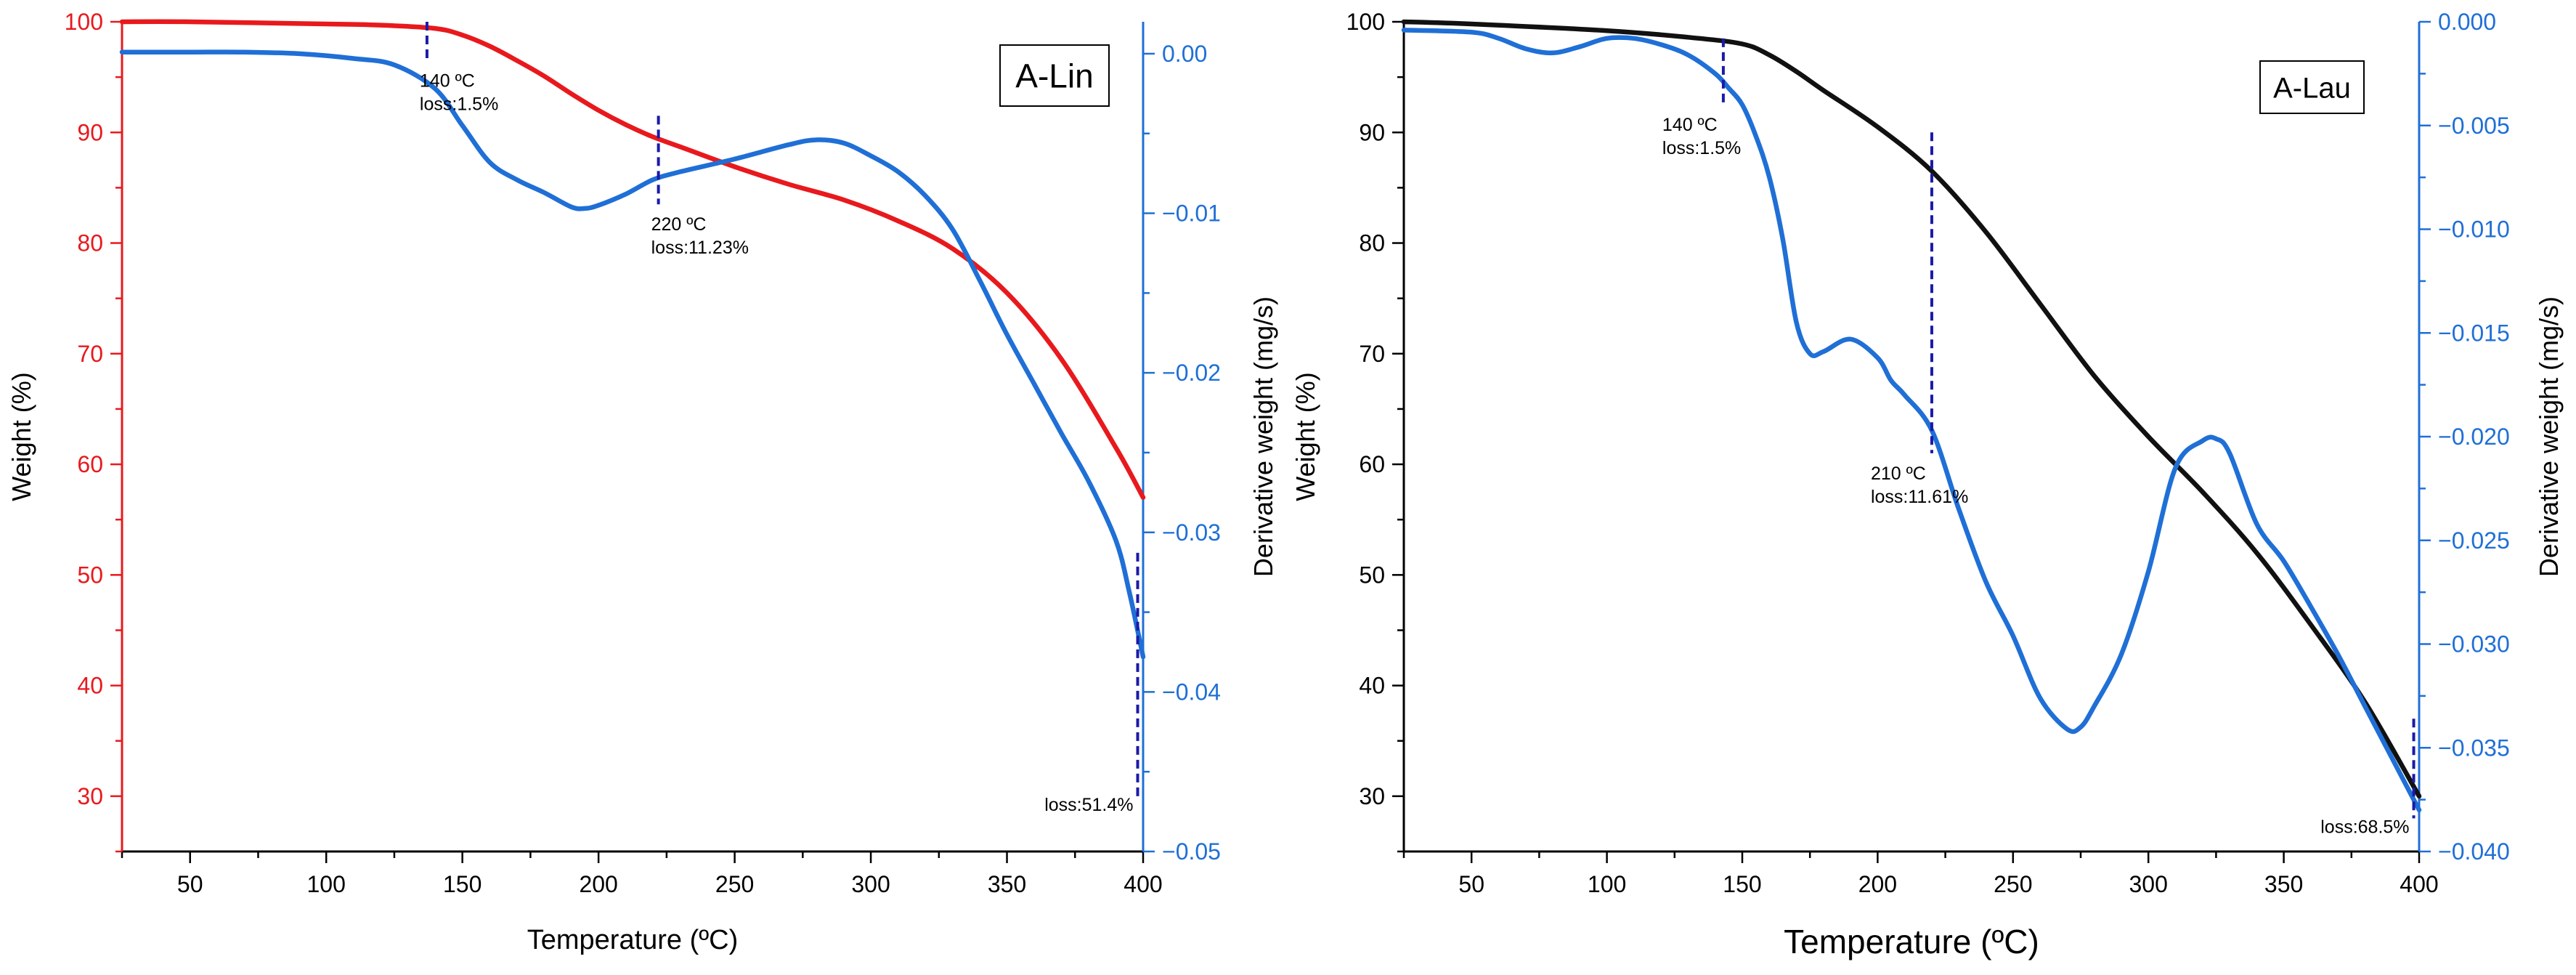 This screenshot has height=975, width=2576. Describe the element at coordinates (679, 225) in the screenshot. I see `marker-temp-label: 220 ºC` at that location.